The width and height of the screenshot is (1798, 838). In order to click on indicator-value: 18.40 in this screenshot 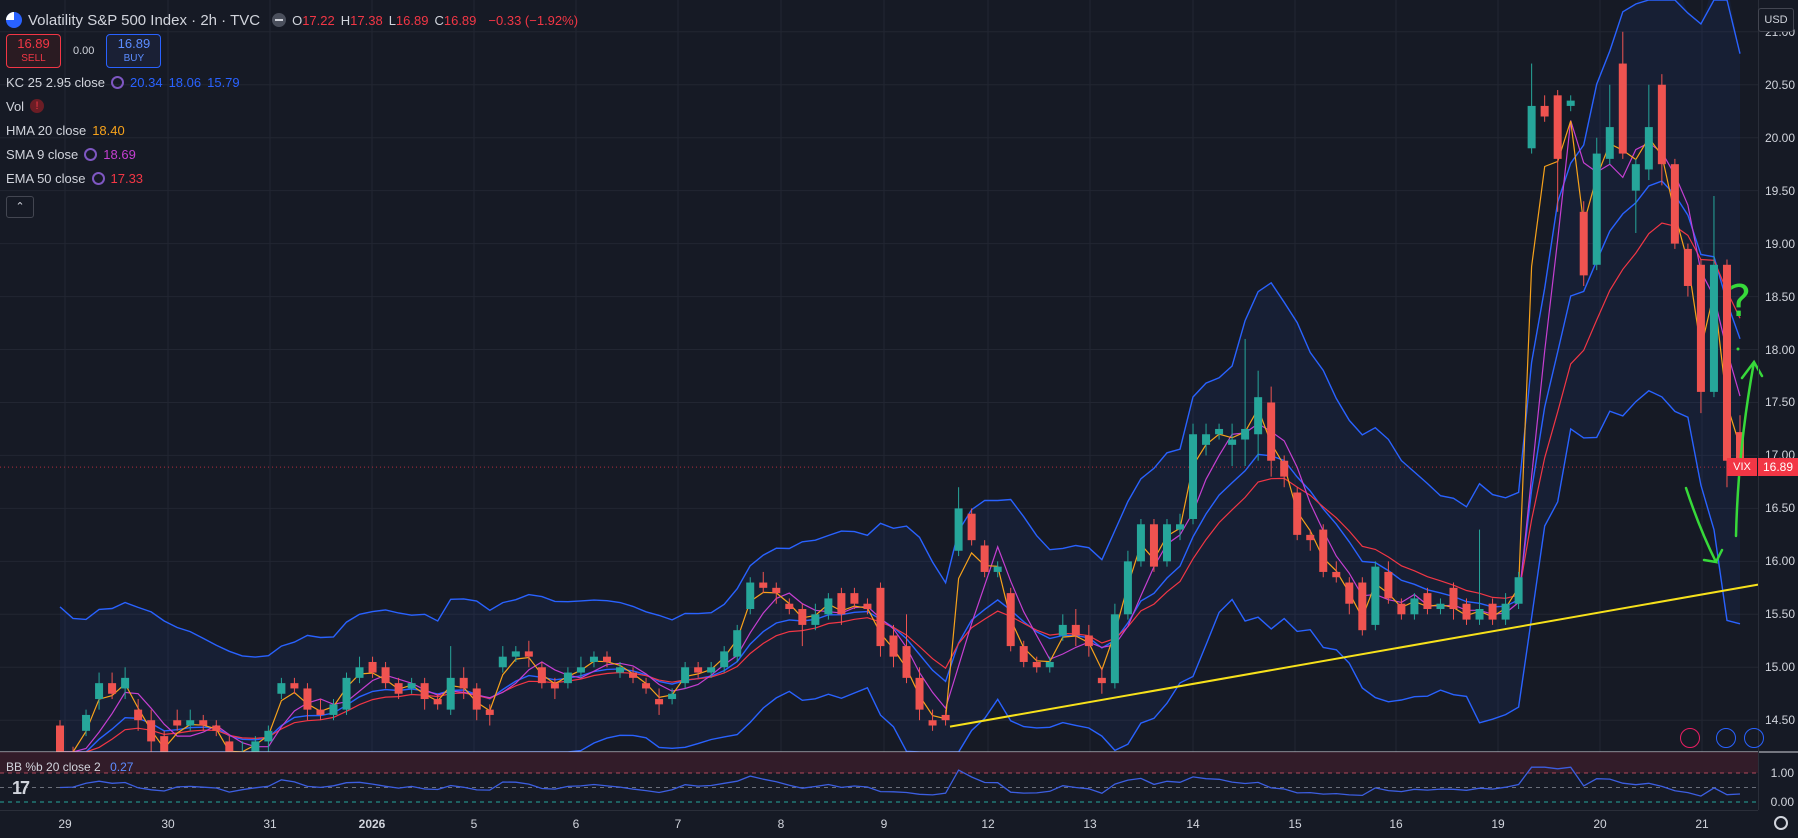, I will do `click(108, 130)`.